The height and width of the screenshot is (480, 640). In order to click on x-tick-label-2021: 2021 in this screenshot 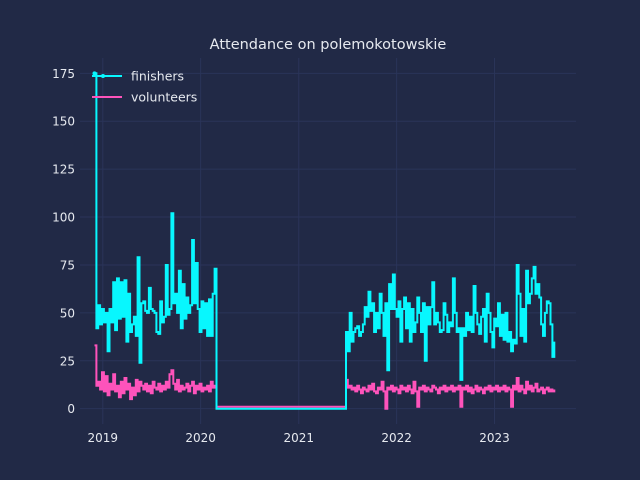, I will do `click(299, 438)`.